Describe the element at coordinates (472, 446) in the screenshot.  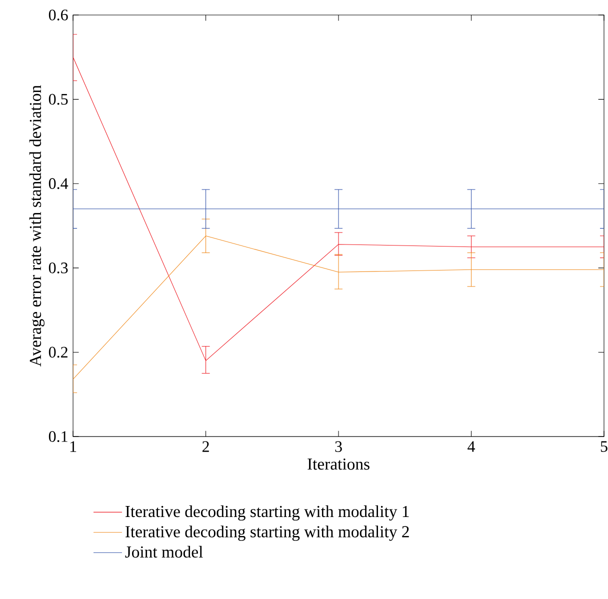
I see `x-tick-label: 4` at that location.